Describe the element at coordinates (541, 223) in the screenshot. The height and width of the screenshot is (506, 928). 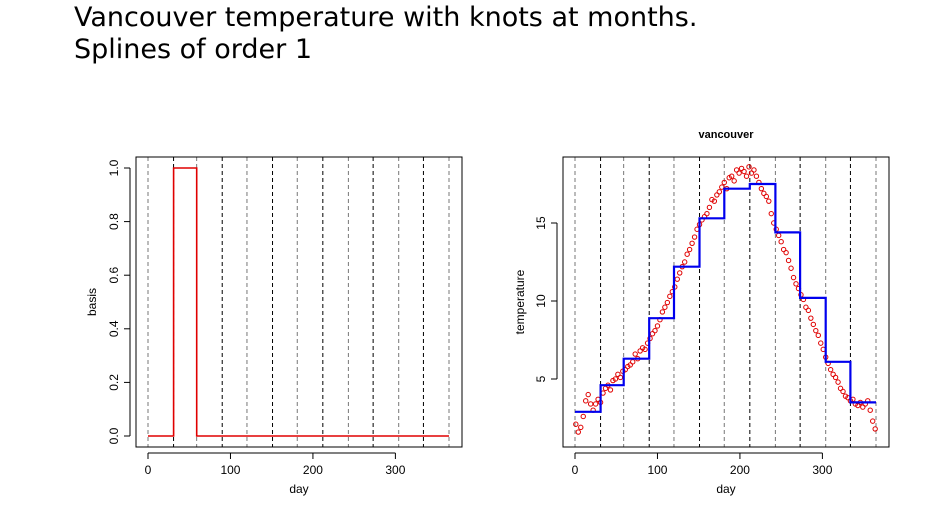
I see `y-tick-label: 15` at that location.